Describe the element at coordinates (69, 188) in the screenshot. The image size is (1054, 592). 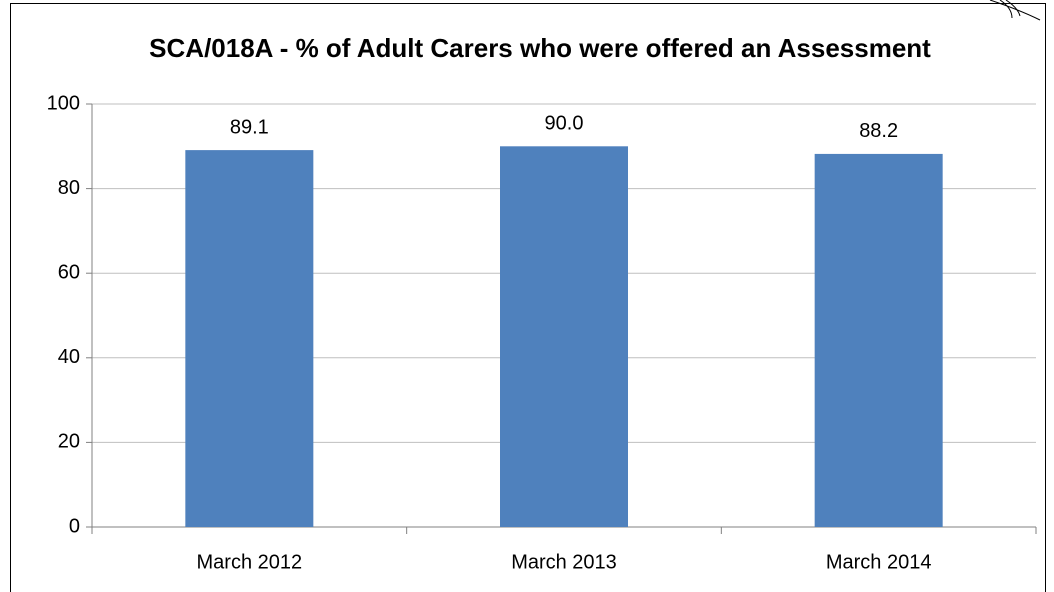
I see `y-tick-label: 80` at that location.